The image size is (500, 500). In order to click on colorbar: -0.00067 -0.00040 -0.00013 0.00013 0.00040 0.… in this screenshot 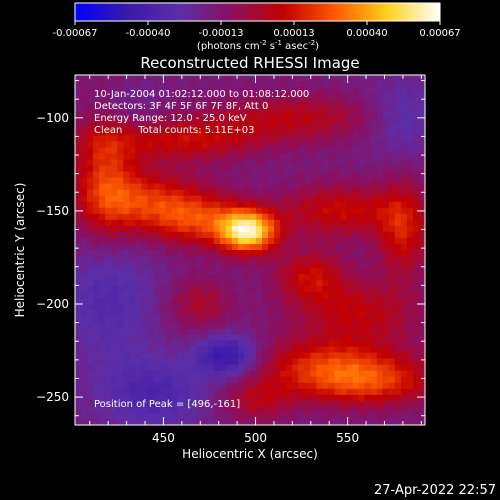, I will do `click(257, 27)`.